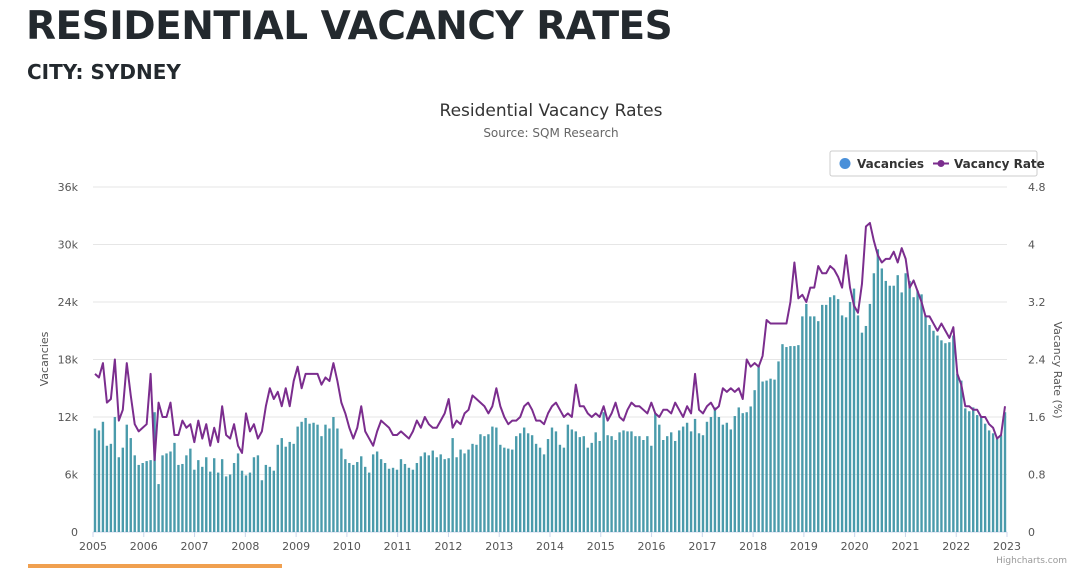 This screenshot has width=1080, height=568. What do you see at coordinates (1037, 360) in the screenshot?
I see `right-axis-ticks: 0 0.8 1.6 2.4 3.2 4 4.8` at bounding box center [1037, 360].